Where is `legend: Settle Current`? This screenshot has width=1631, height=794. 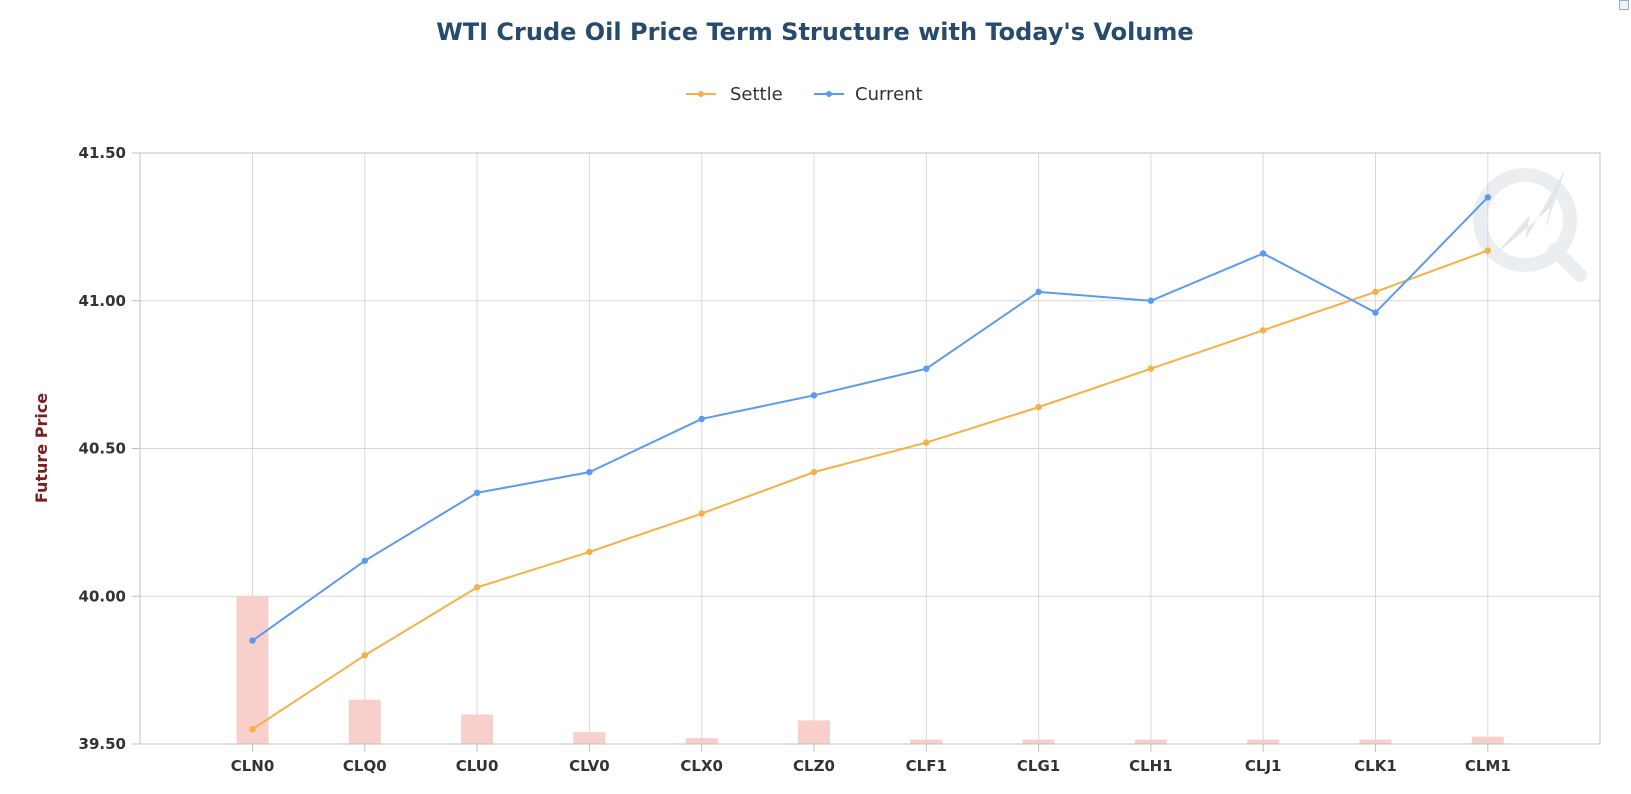 legend: Settle Current is located at coordinates (804, 94).